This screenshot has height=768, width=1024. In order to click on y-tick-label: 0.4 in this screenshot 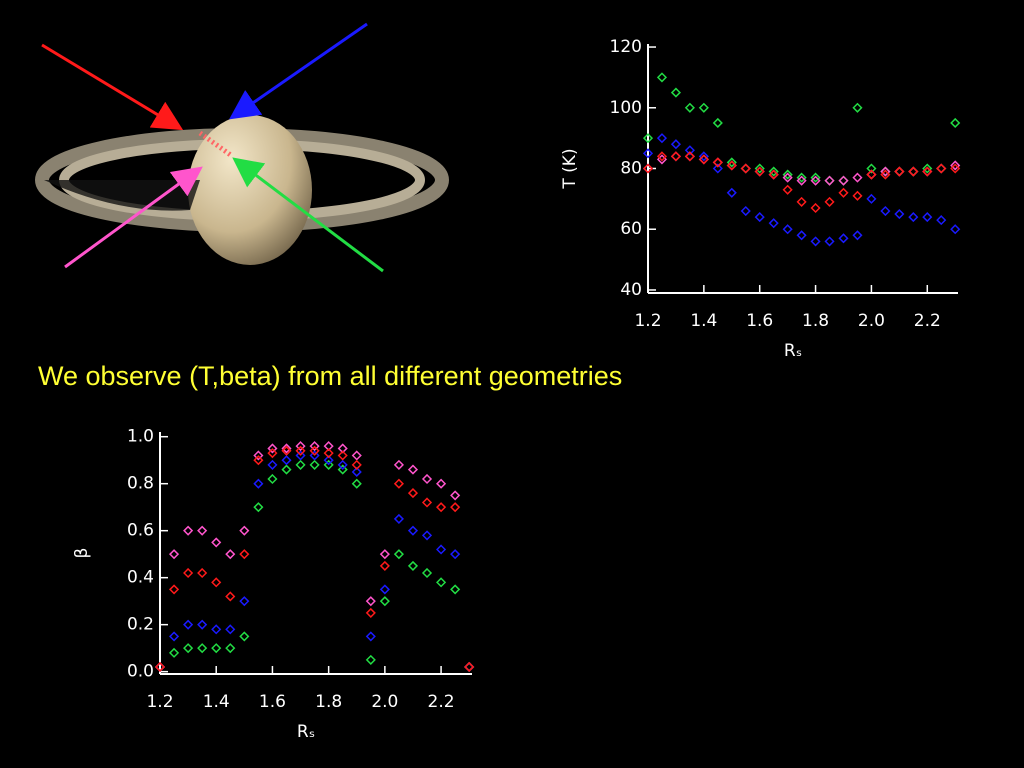, I will do `click(140, 578)`.